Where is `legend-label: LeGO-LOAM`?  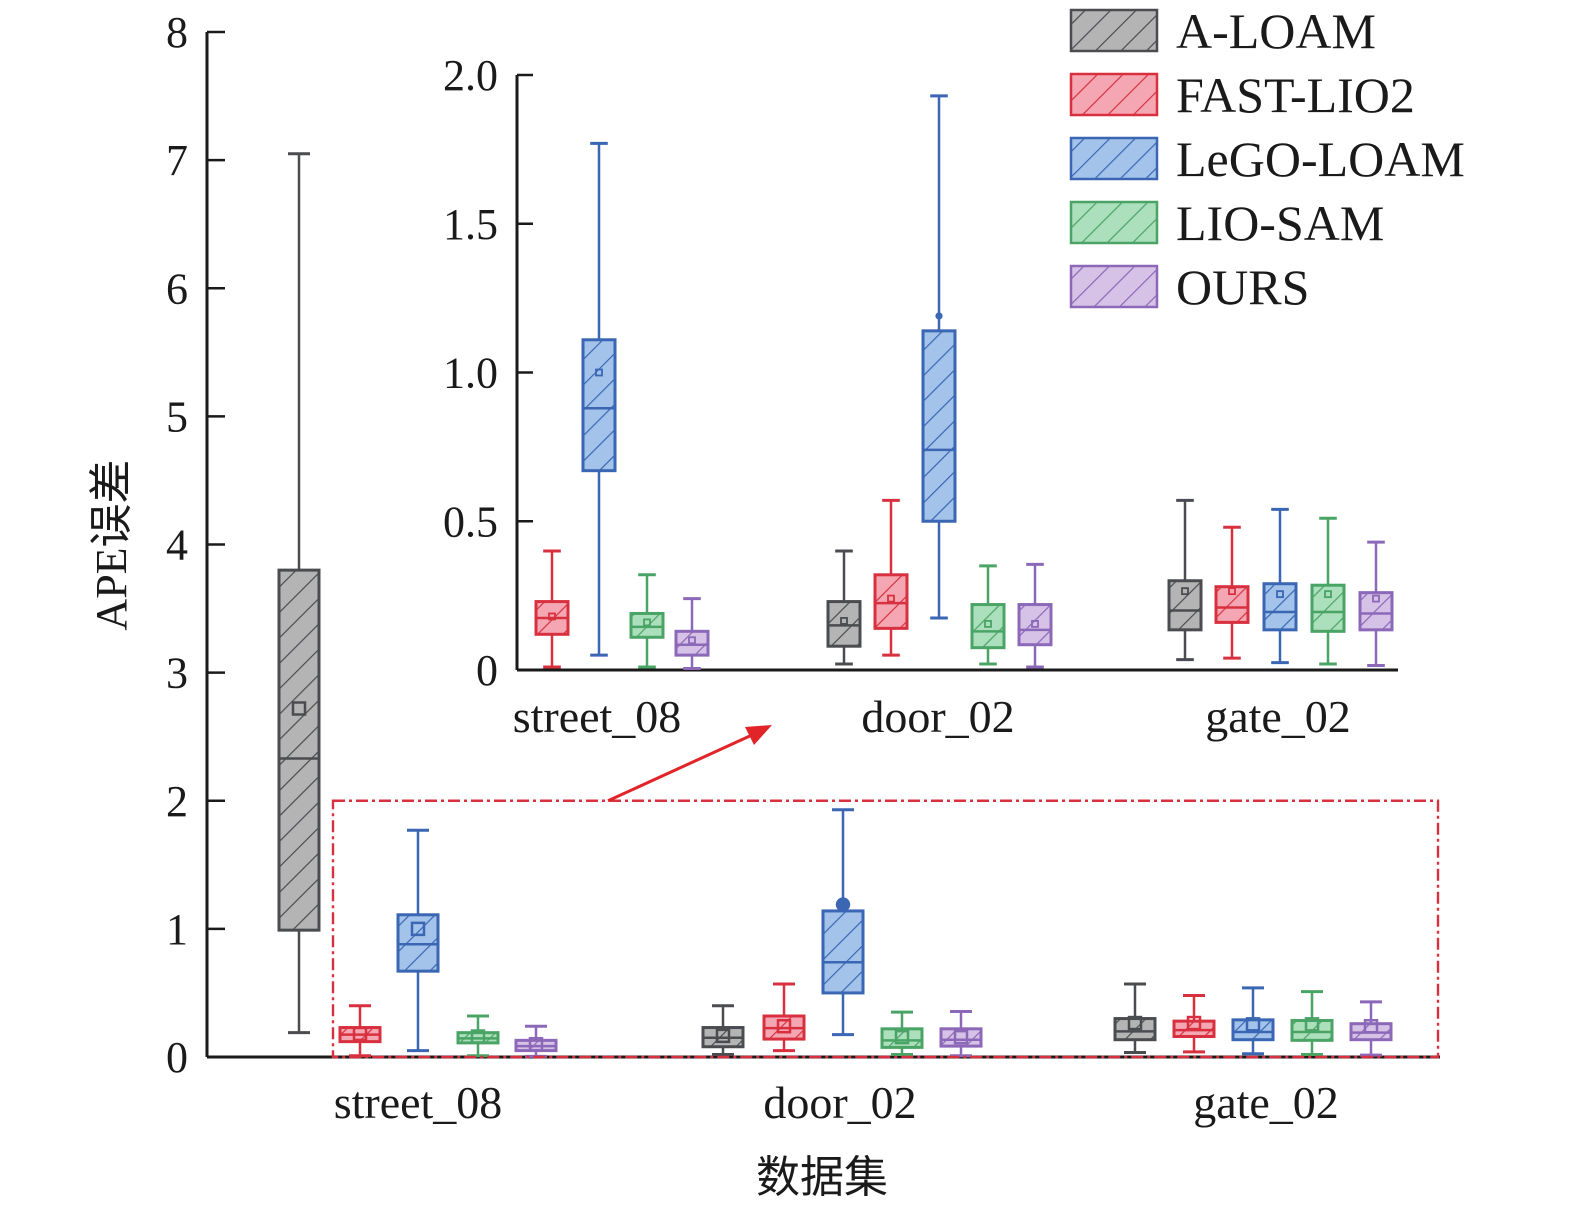 legend-label: LeGO-LOAM is located at coordinates (1320, 159).